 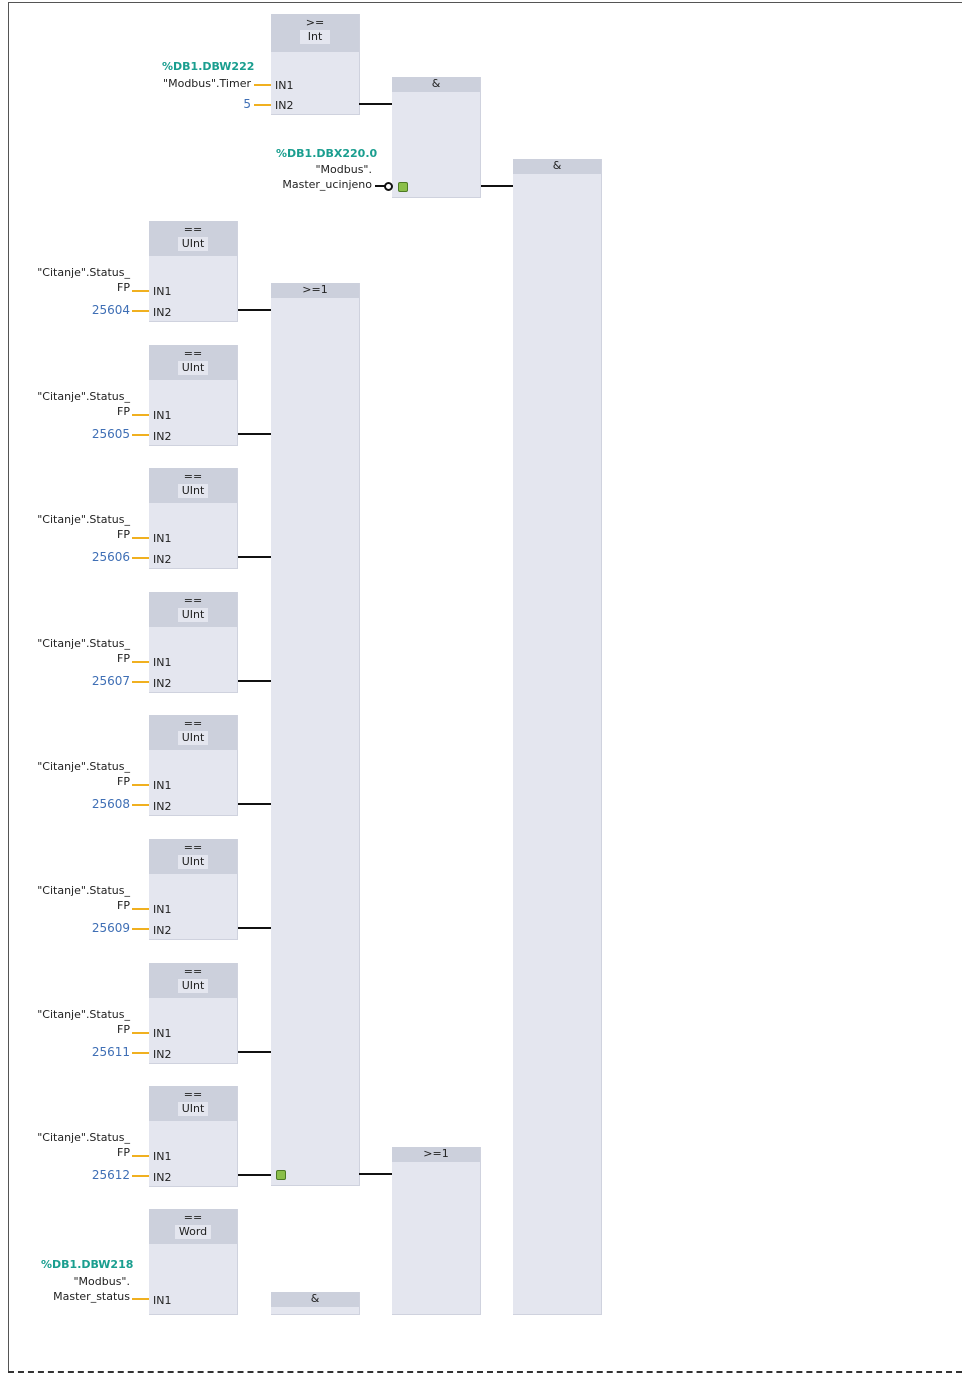 I want to click on or-block-middle: >=1, so click(x=315, y=734).